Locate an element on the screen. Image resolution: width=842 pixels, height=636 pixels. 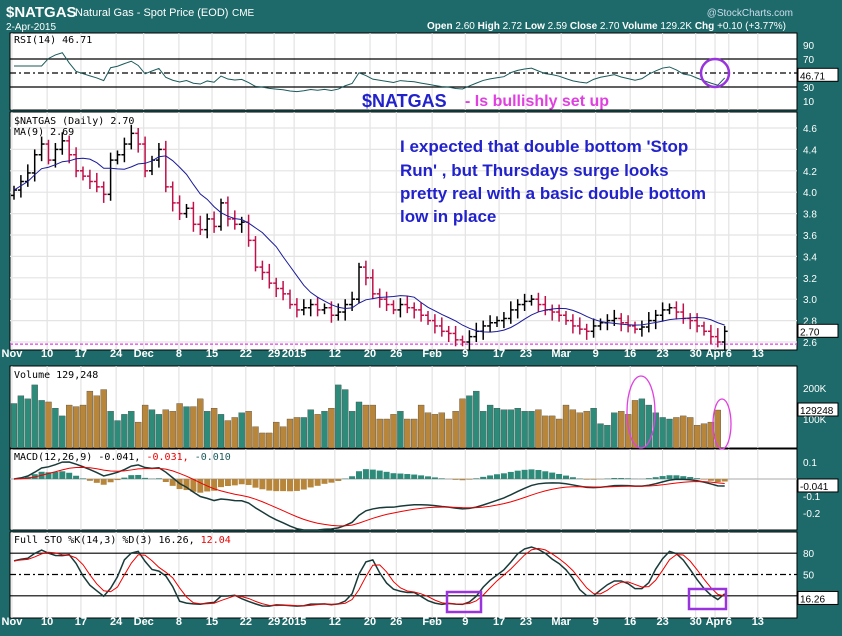
price-title: $NATGAS (Daily) 2.70 is located at coordinates (74, 121).